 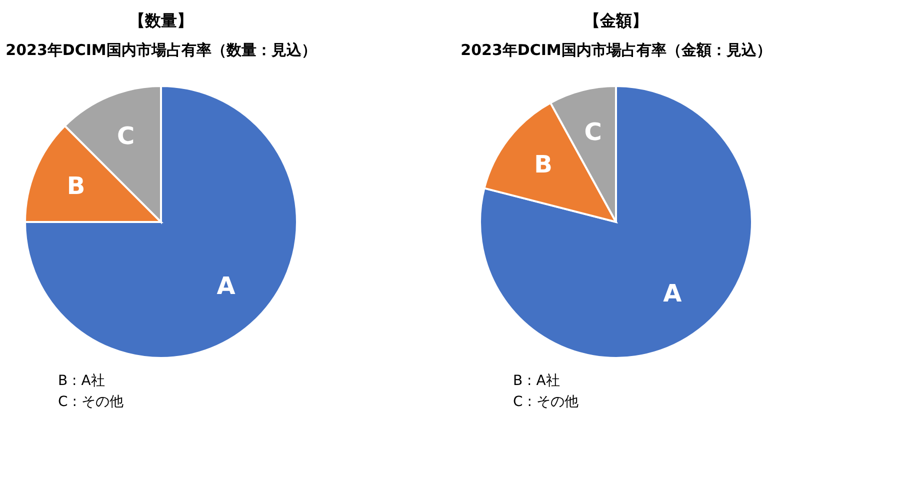 I want to click on chart-subtitle: 2023年DCIM国内市場占有率（数量：見込）, so click(x=161, y=50).